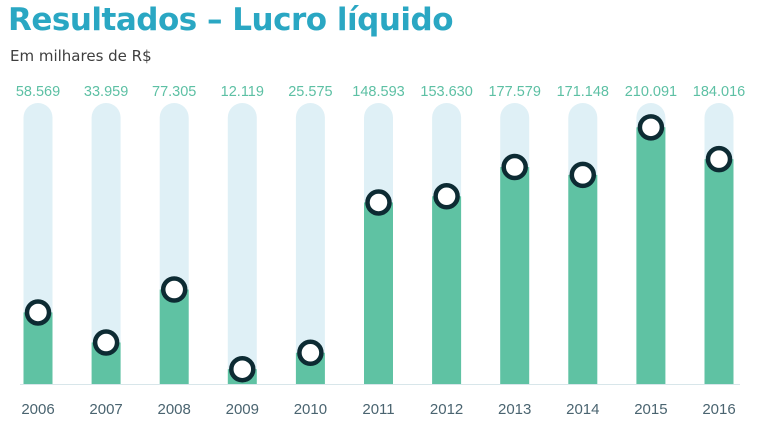 The height and width of the screenshot is (426, 759). What do you see at coordinates (583, 92) in the screenshot?
I see `data-label: 171.148` at bounding box center [583, 92].